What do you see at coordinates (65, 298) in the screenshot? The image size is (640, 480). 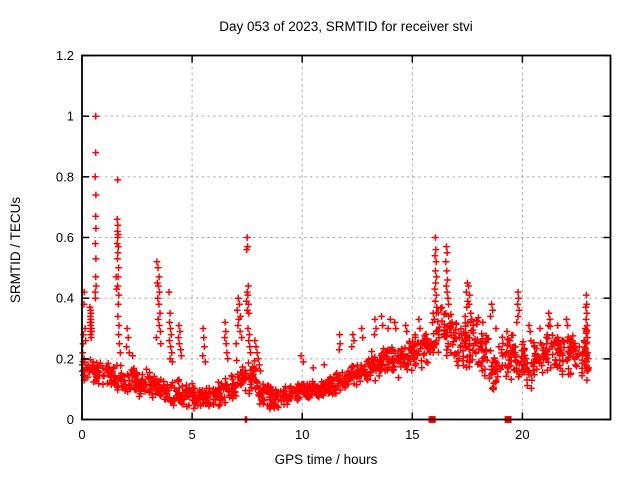 I see `y-tick-label: 0.4` at bounding box center [65, 298].